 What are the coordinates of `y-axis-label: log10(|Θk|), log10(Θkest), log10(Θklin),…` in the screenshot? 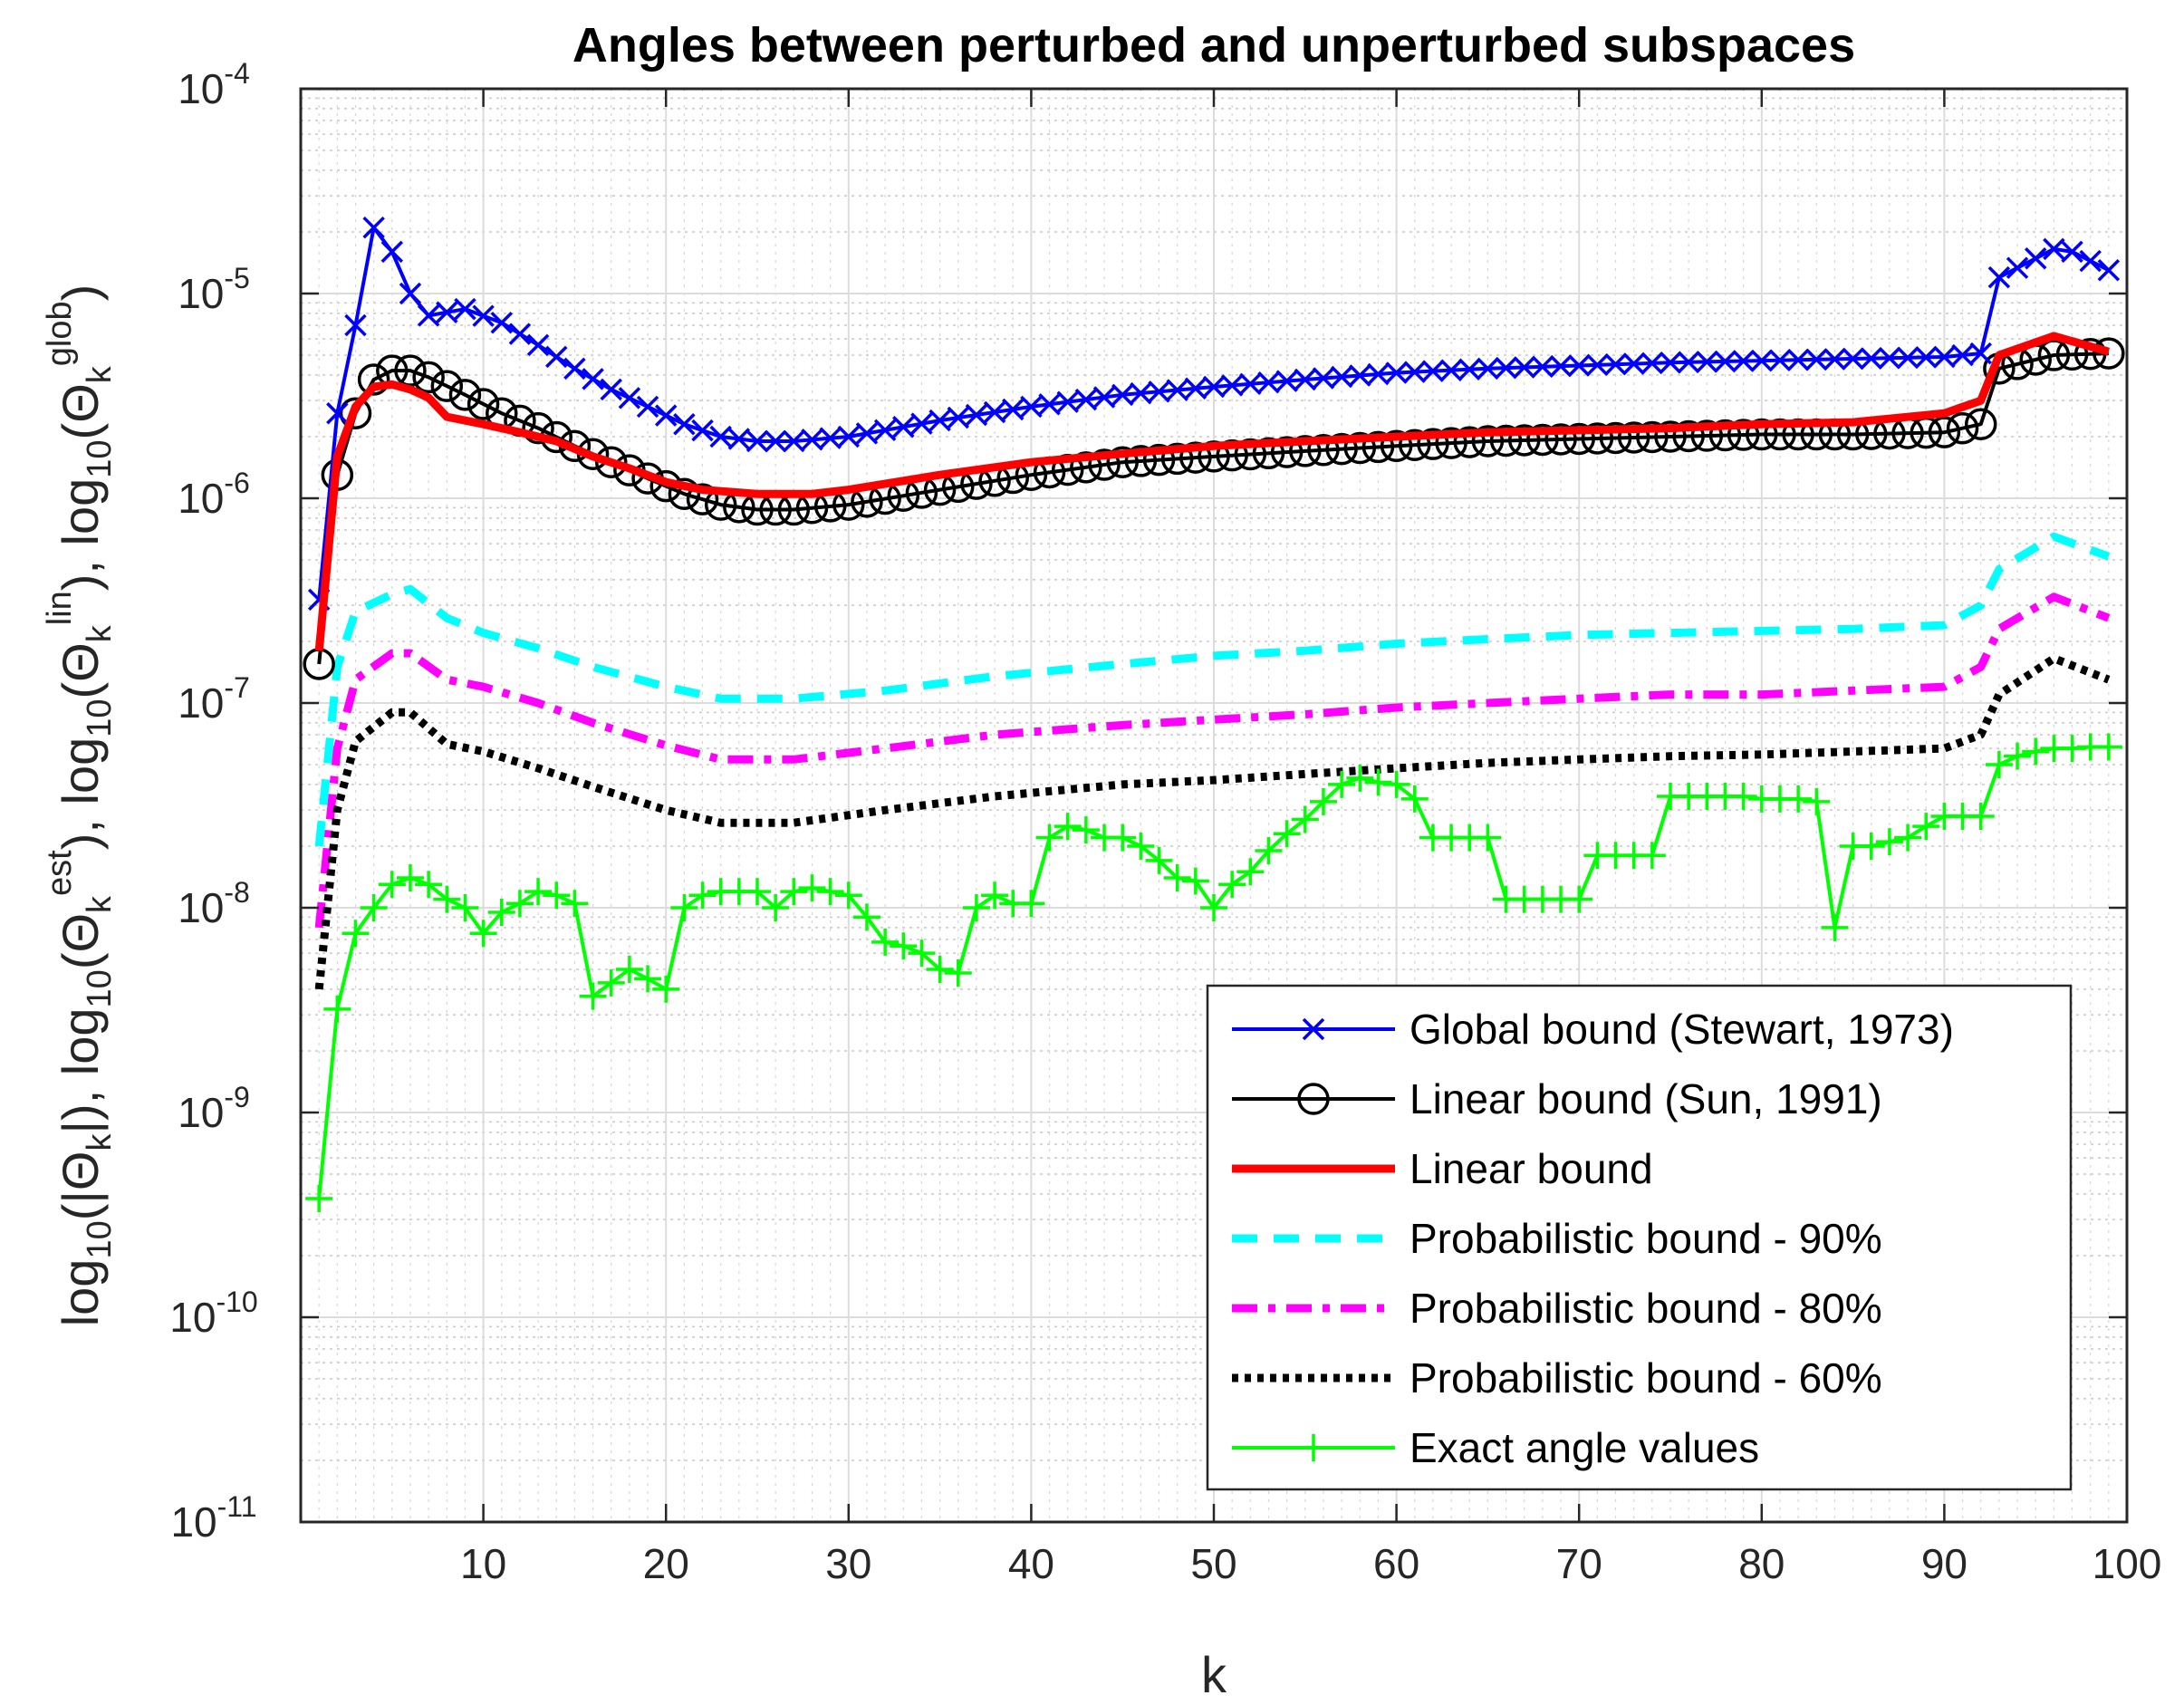 It's located at (80, 805).